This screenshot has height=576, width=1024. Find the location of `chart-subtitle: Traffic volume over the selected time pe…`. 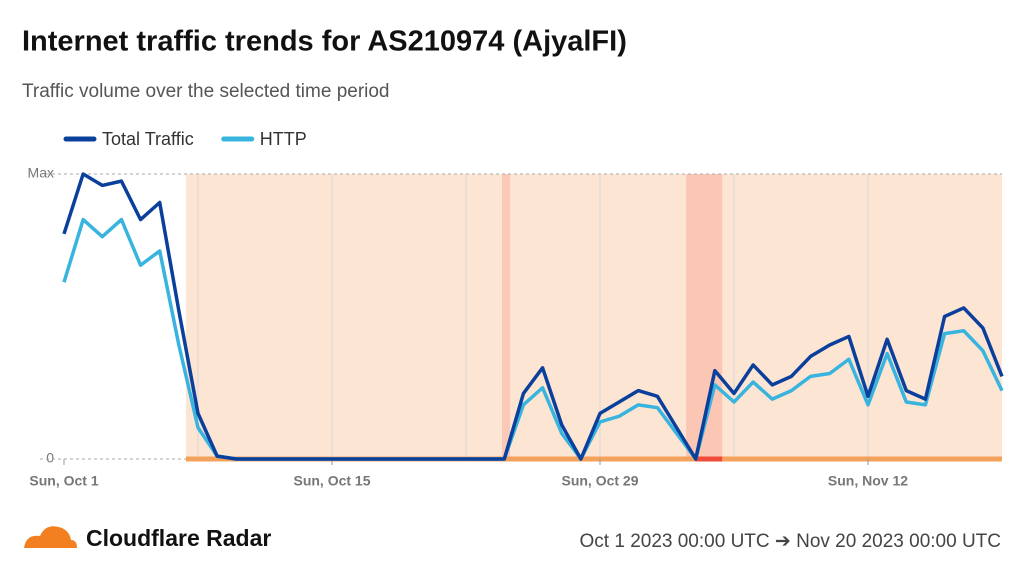

chart-subtitle: Traffic volume over the selected time pe… is located at coordinates (206, 91).